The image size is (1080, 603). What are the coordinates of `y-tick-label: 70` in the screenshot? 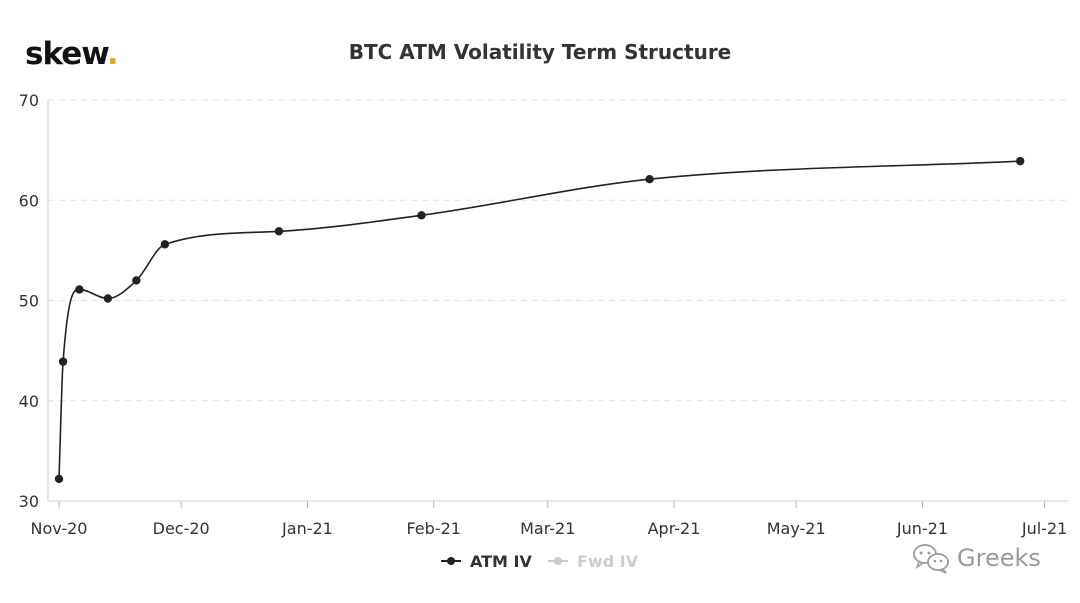 It's located at (29, 100).